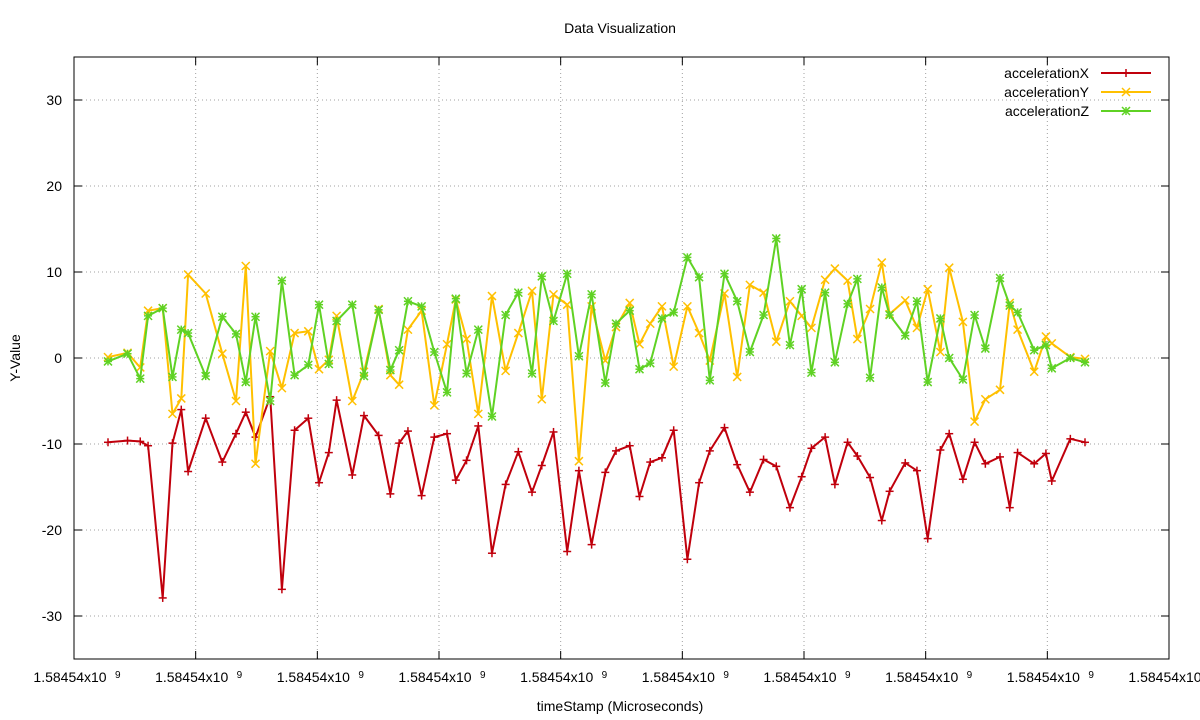  What do you see at coordinates (58, 358) in the screenshot?
I see `y-tick-label: 0` at bounding box center [58, 358].